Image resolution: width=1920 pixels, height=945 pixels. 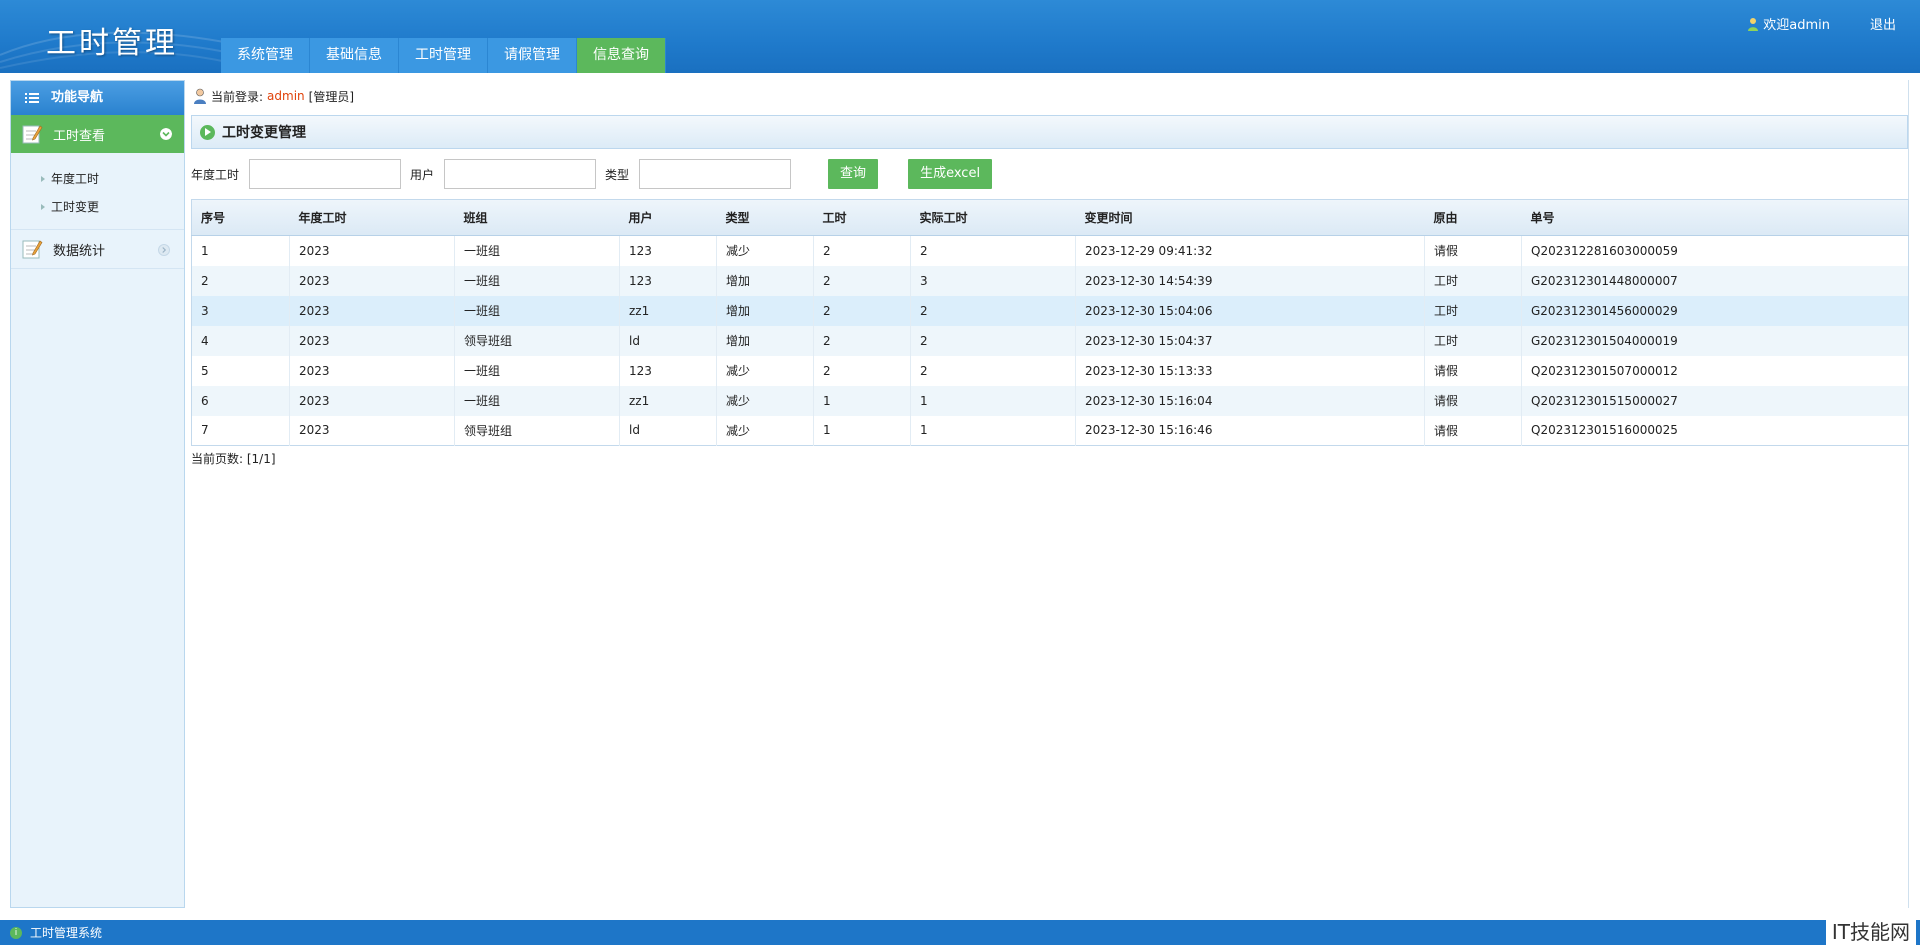 I want to click on welcome-text: 欢迎admin, so click(x=1796, y=25).